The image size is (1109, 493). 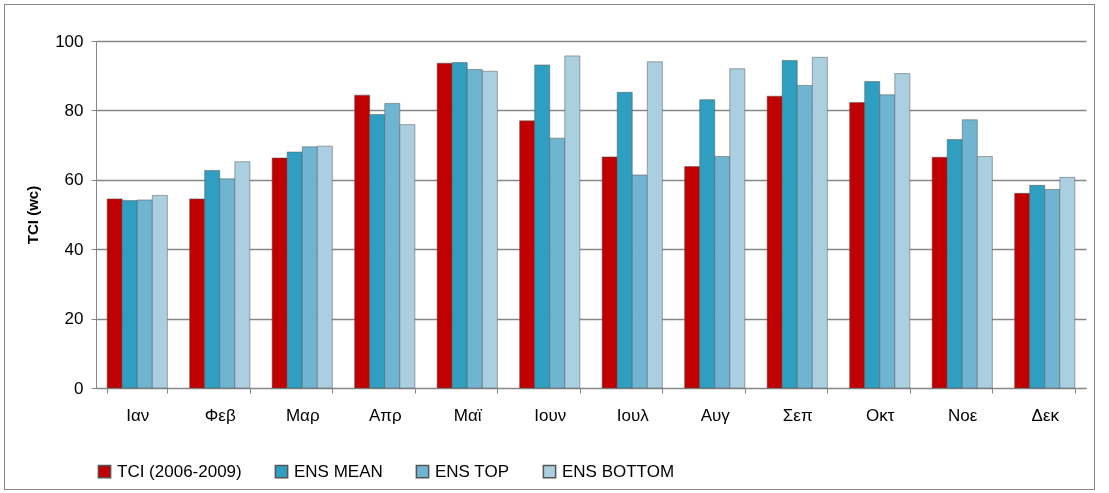 What do you see at coordinates (633, 415) in the screenshot?
I see `x-tick-label: Ιουλ` at bounding box center [633, 415].